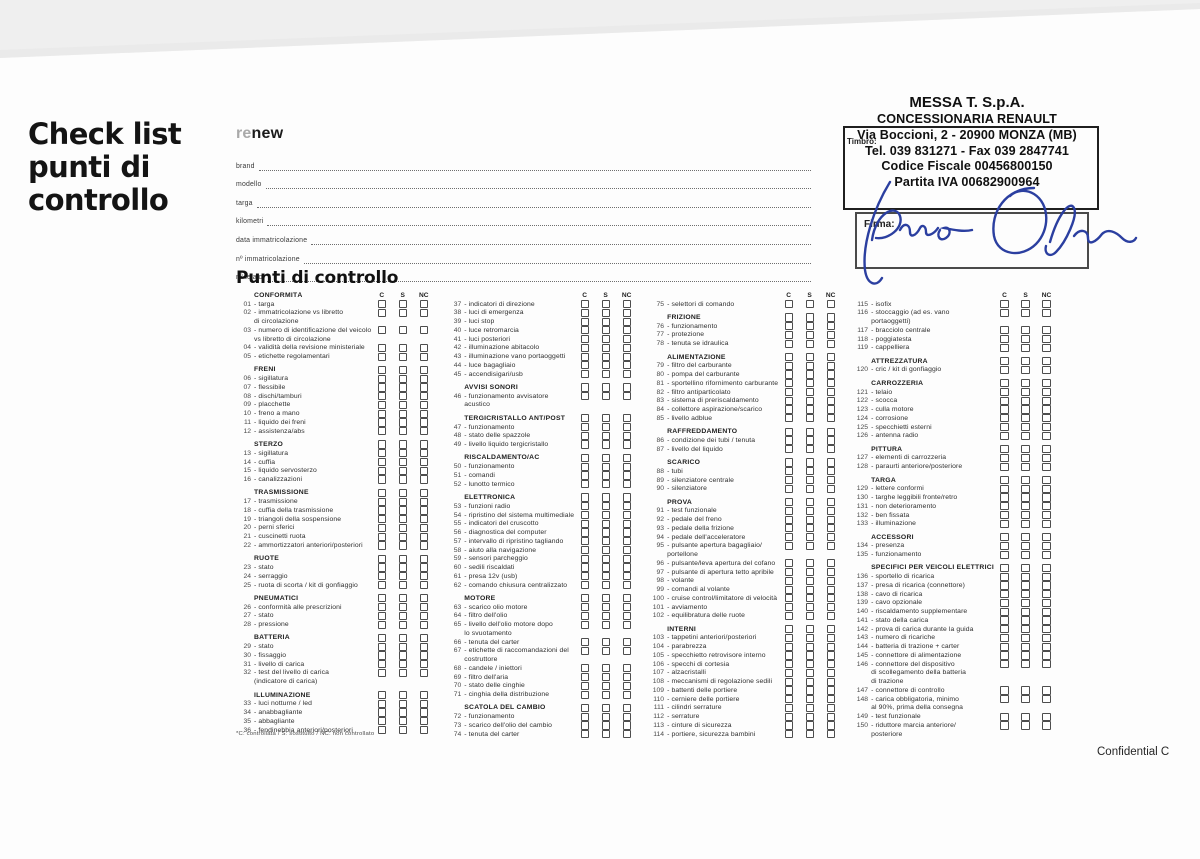  Describe the element at coordinates (538, 183) in the screenshot. I see `form-field-input-line` at that location.